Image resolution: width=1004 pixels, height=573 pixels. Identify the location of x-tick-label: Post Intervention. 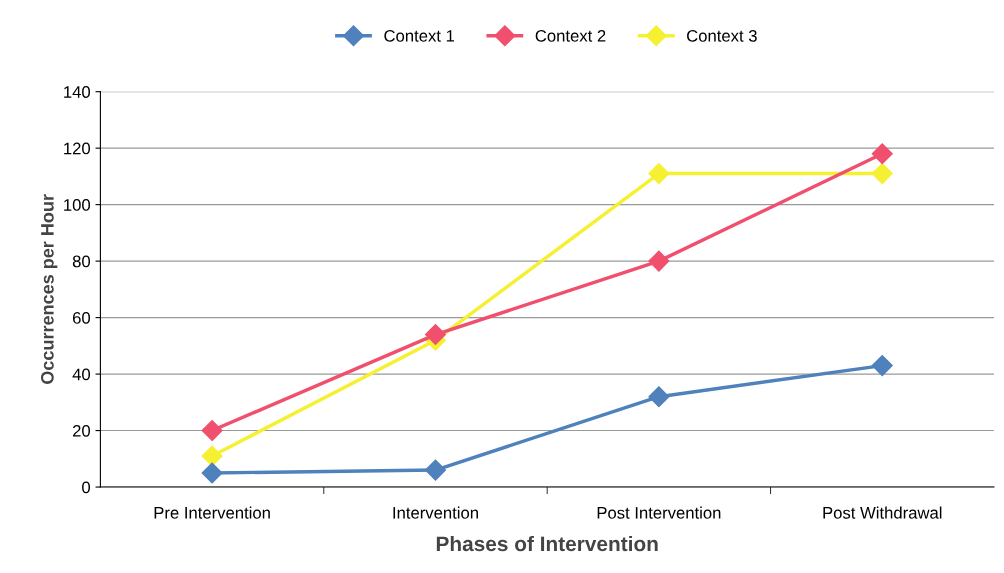
(659, 512).